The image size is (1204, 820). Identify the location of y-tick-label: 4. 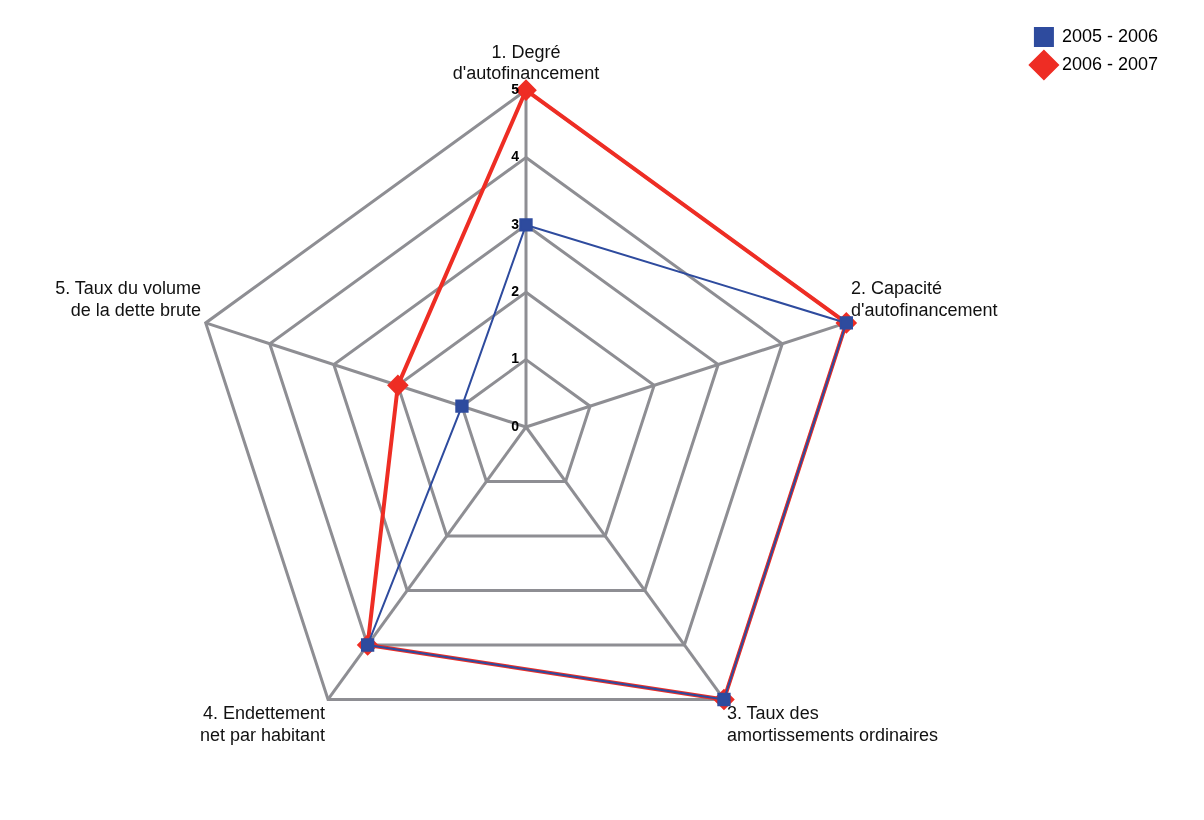
(515, 156).